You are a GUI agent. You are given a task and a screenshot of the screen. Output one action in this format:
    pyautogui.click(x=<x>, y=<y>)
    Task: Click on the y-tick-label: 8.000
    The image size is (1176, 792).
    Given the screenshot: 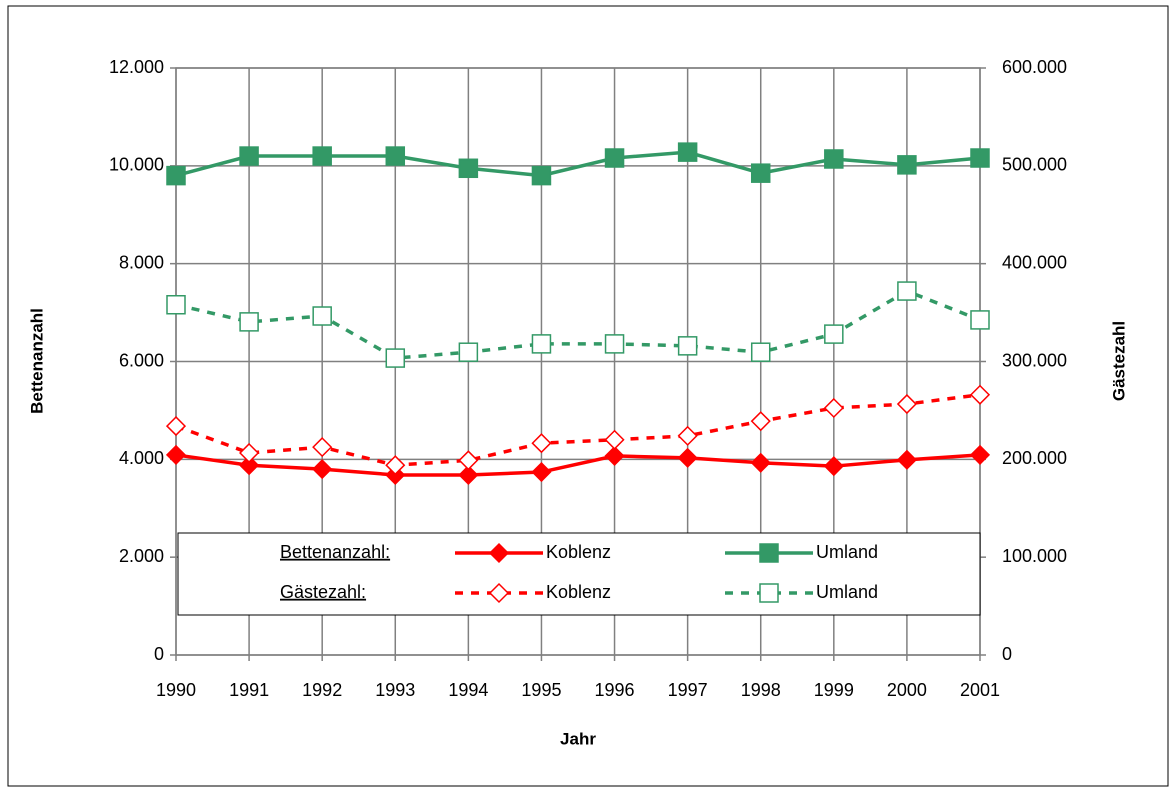 What is the action you would take?
    pyautogui.click(x=141, y=262)
    